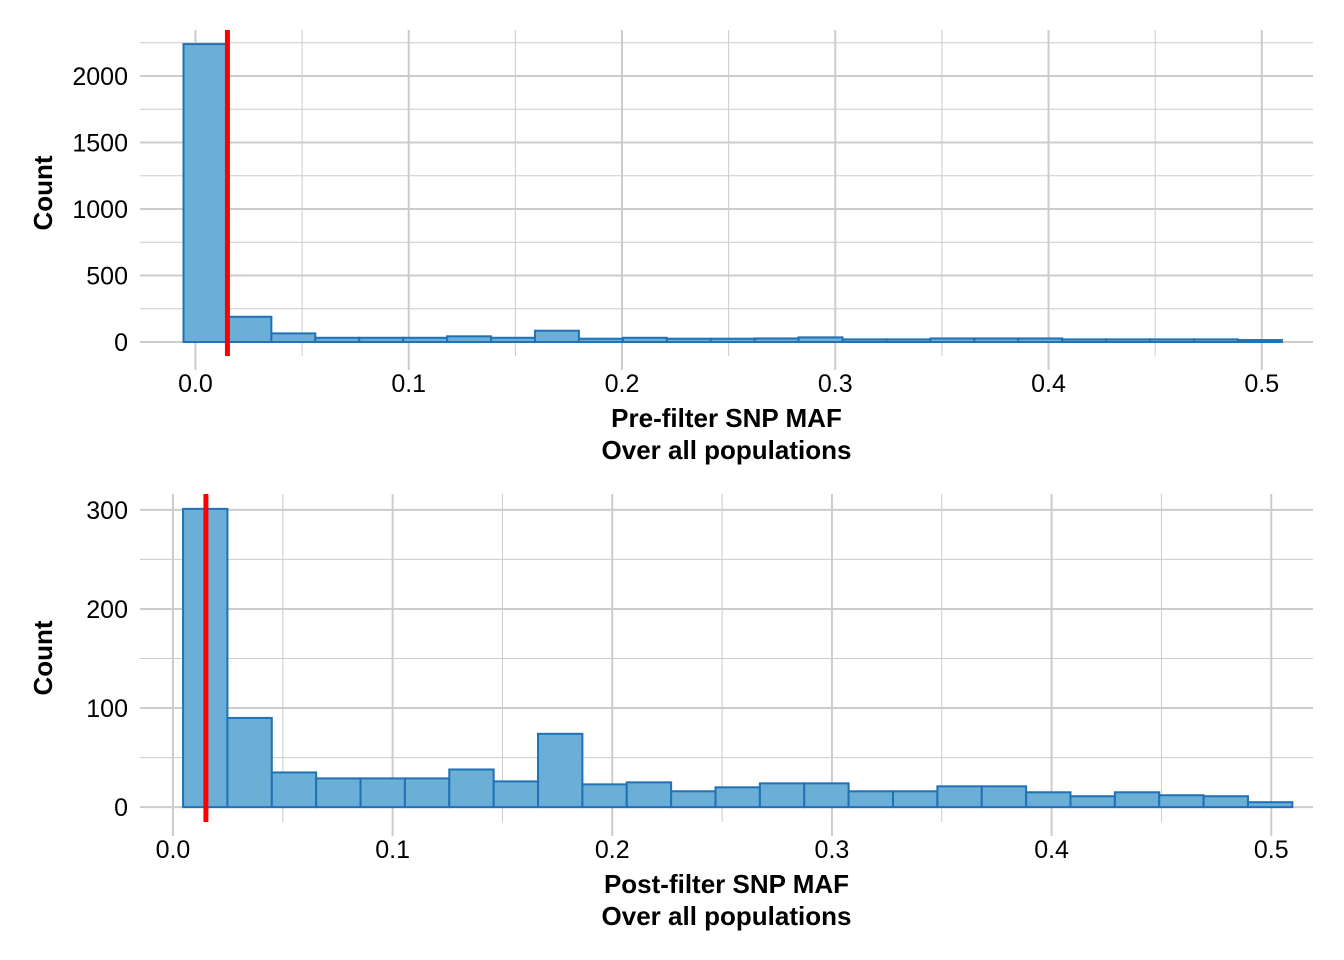 Image resolution: width=1344 pixels, height=960 pixels. I want to click on x-axis-label: Pre-filter SNP MAF, so click(726, 418).